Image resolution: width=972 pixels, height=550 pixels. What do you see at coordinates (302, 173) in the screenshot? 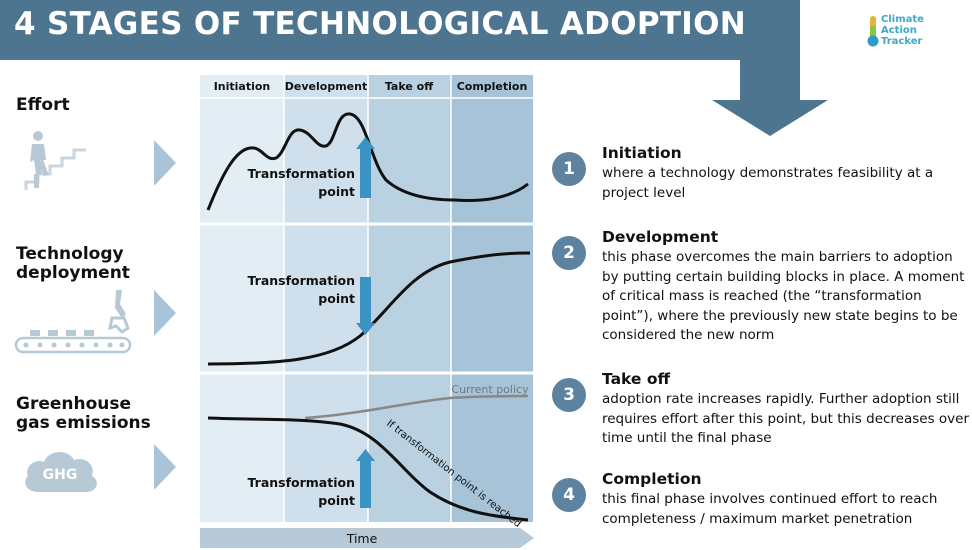
I see `effort-transformation-label-line1: Transformation` at bounding box center [302, 173].